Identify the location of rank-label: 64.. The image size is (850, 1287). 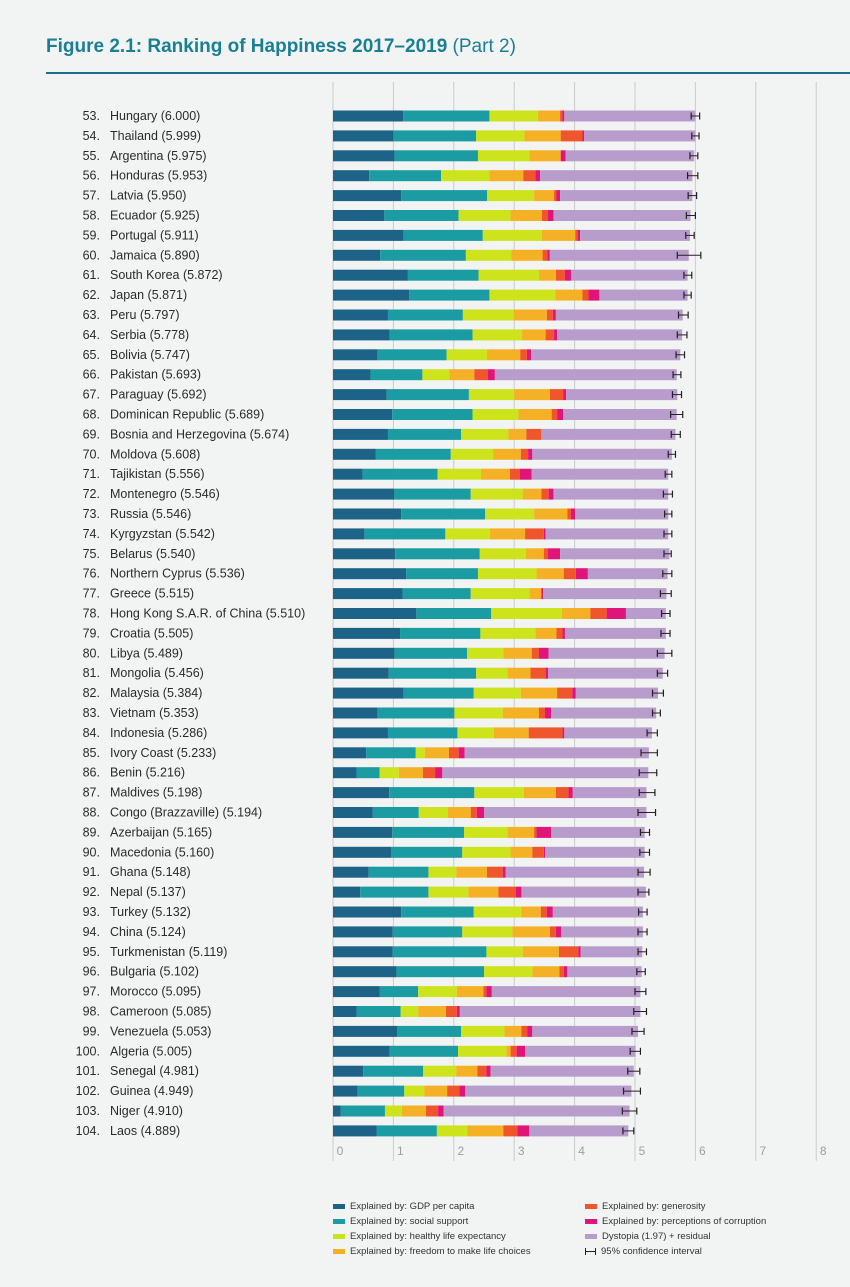
(91, 335).